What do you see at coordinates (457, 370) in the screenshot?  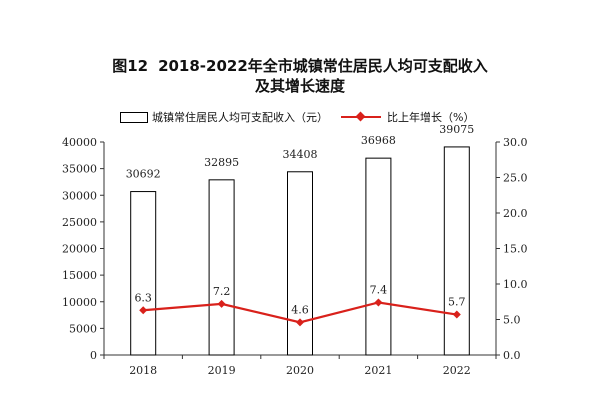 I see `x-tick-label: 2022` at bounding box center [457, 370].